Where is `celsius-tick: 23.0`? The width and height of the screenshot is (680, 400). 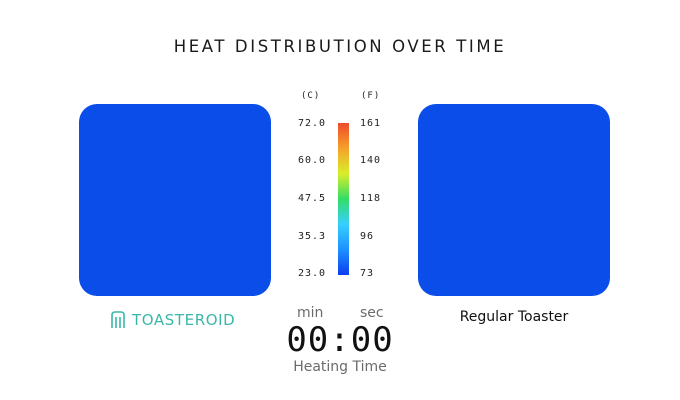
celsius-tick: 23.0 is located at coordinates (312, 273).